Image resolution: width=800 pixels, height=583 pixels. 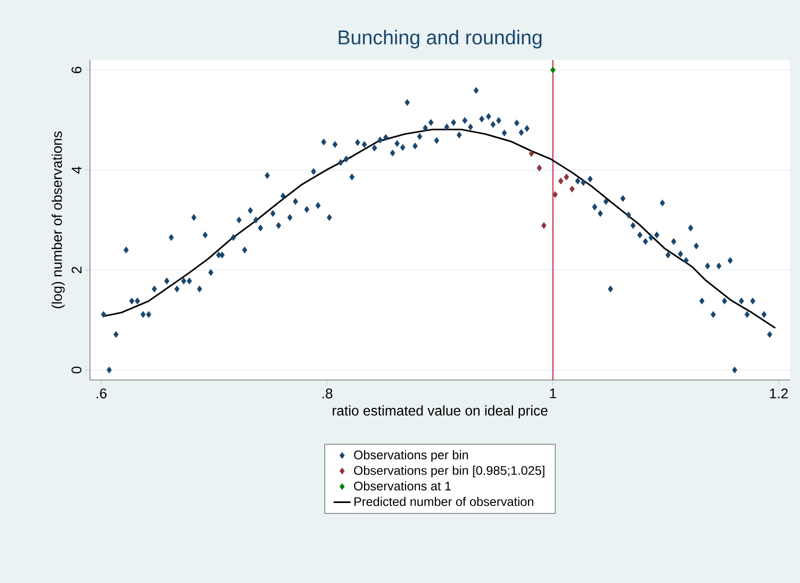 I want to click on legend-label: Observations per bin [0.985;1.025], so click(x=449, y=472).